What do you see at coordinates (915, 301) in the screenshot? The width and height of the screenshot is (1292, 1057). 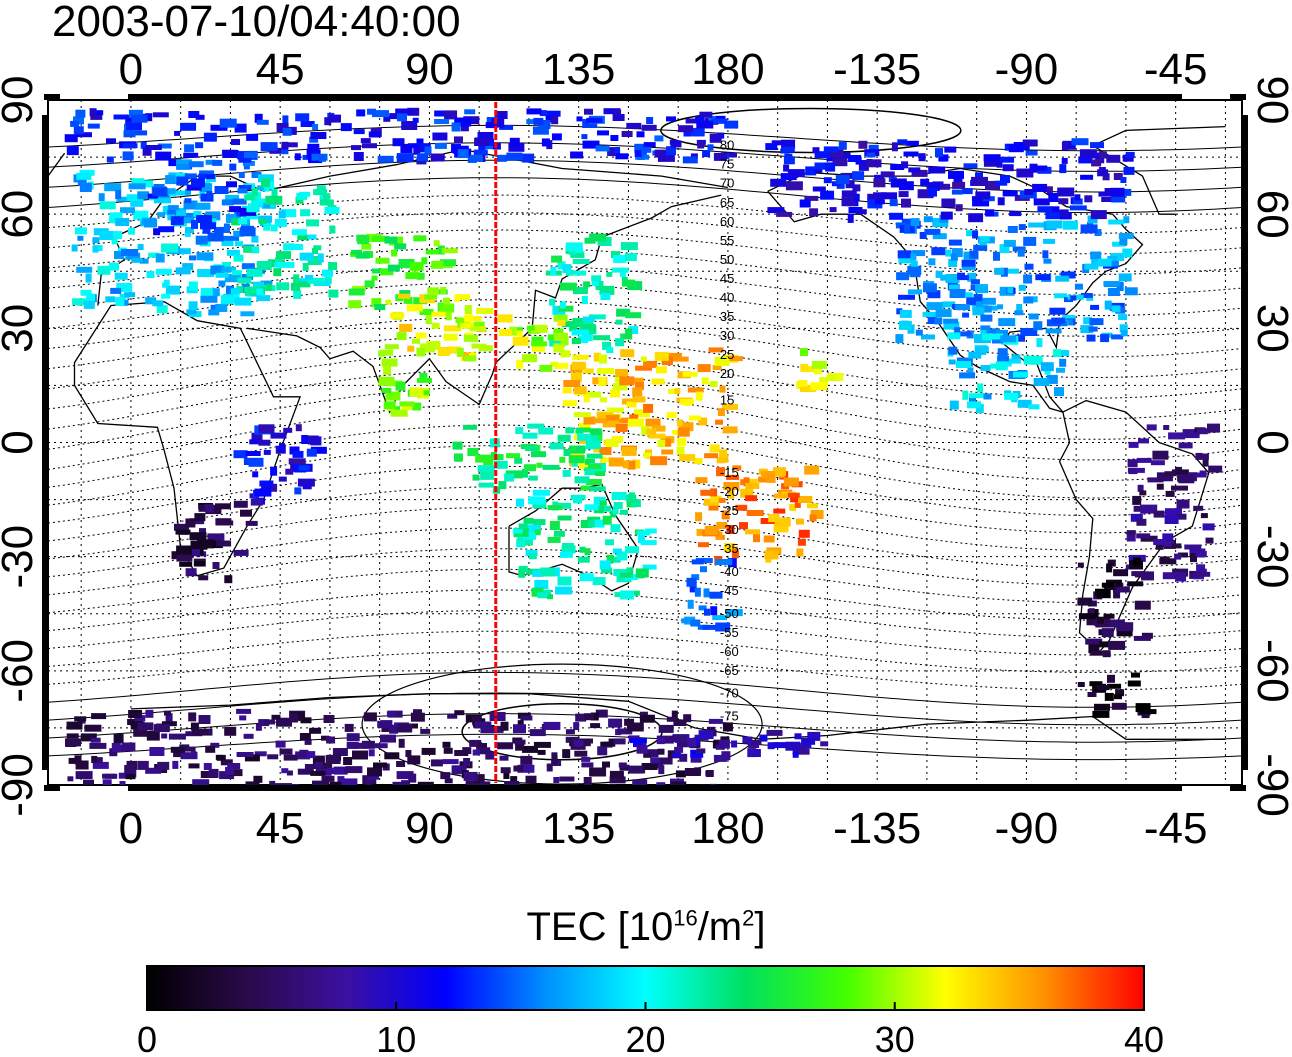 I see `coastline` at bounding box center [915, 301].